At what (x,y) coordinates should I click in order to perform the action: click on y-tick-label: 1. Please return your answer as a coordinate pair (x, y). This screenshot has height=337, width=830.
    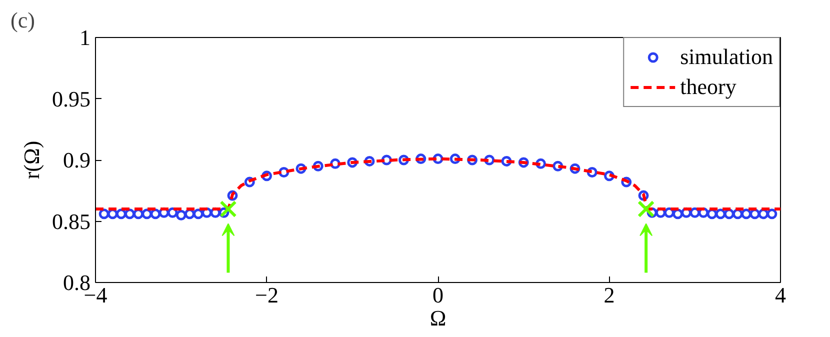
    Looking at the image, I should click on (85, 37).